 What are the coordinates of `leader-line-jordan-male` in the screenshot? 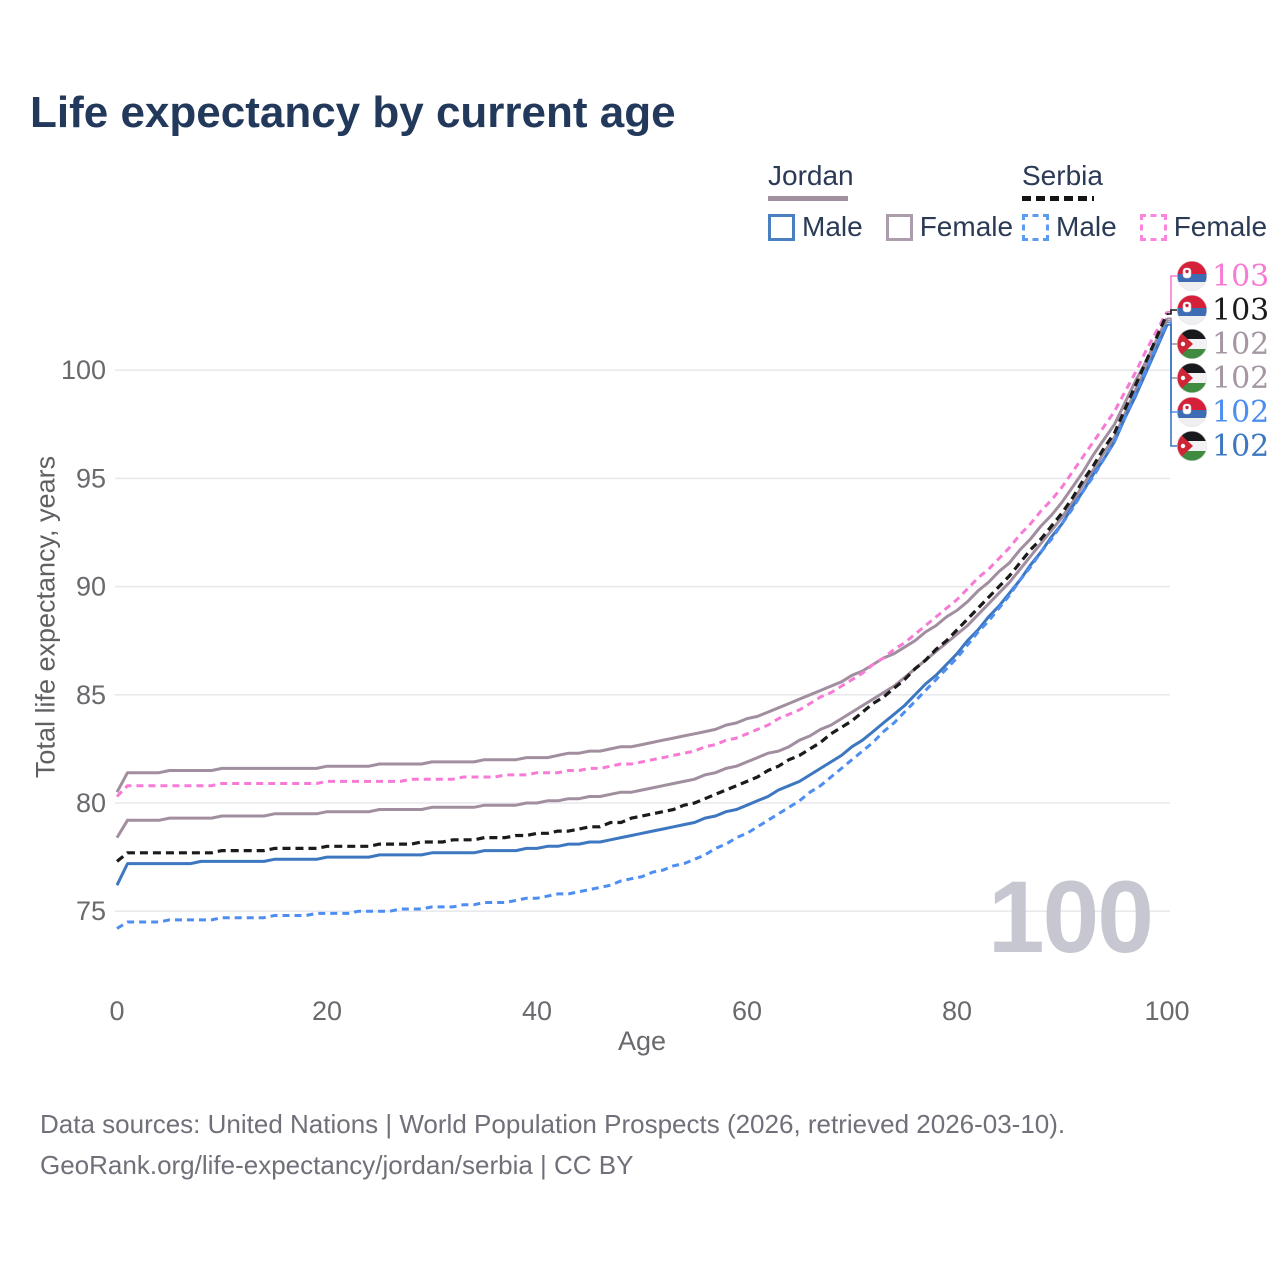 It's located at (1172, 385).